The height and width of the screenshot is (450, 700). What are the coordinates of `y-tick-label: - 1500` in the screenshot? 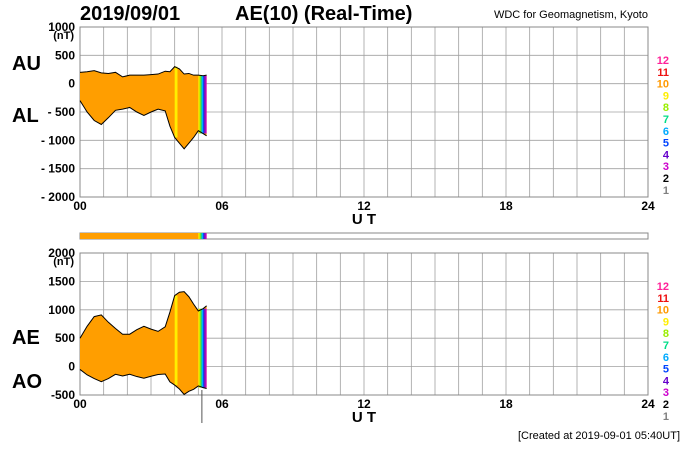 It's located at (58, 169).